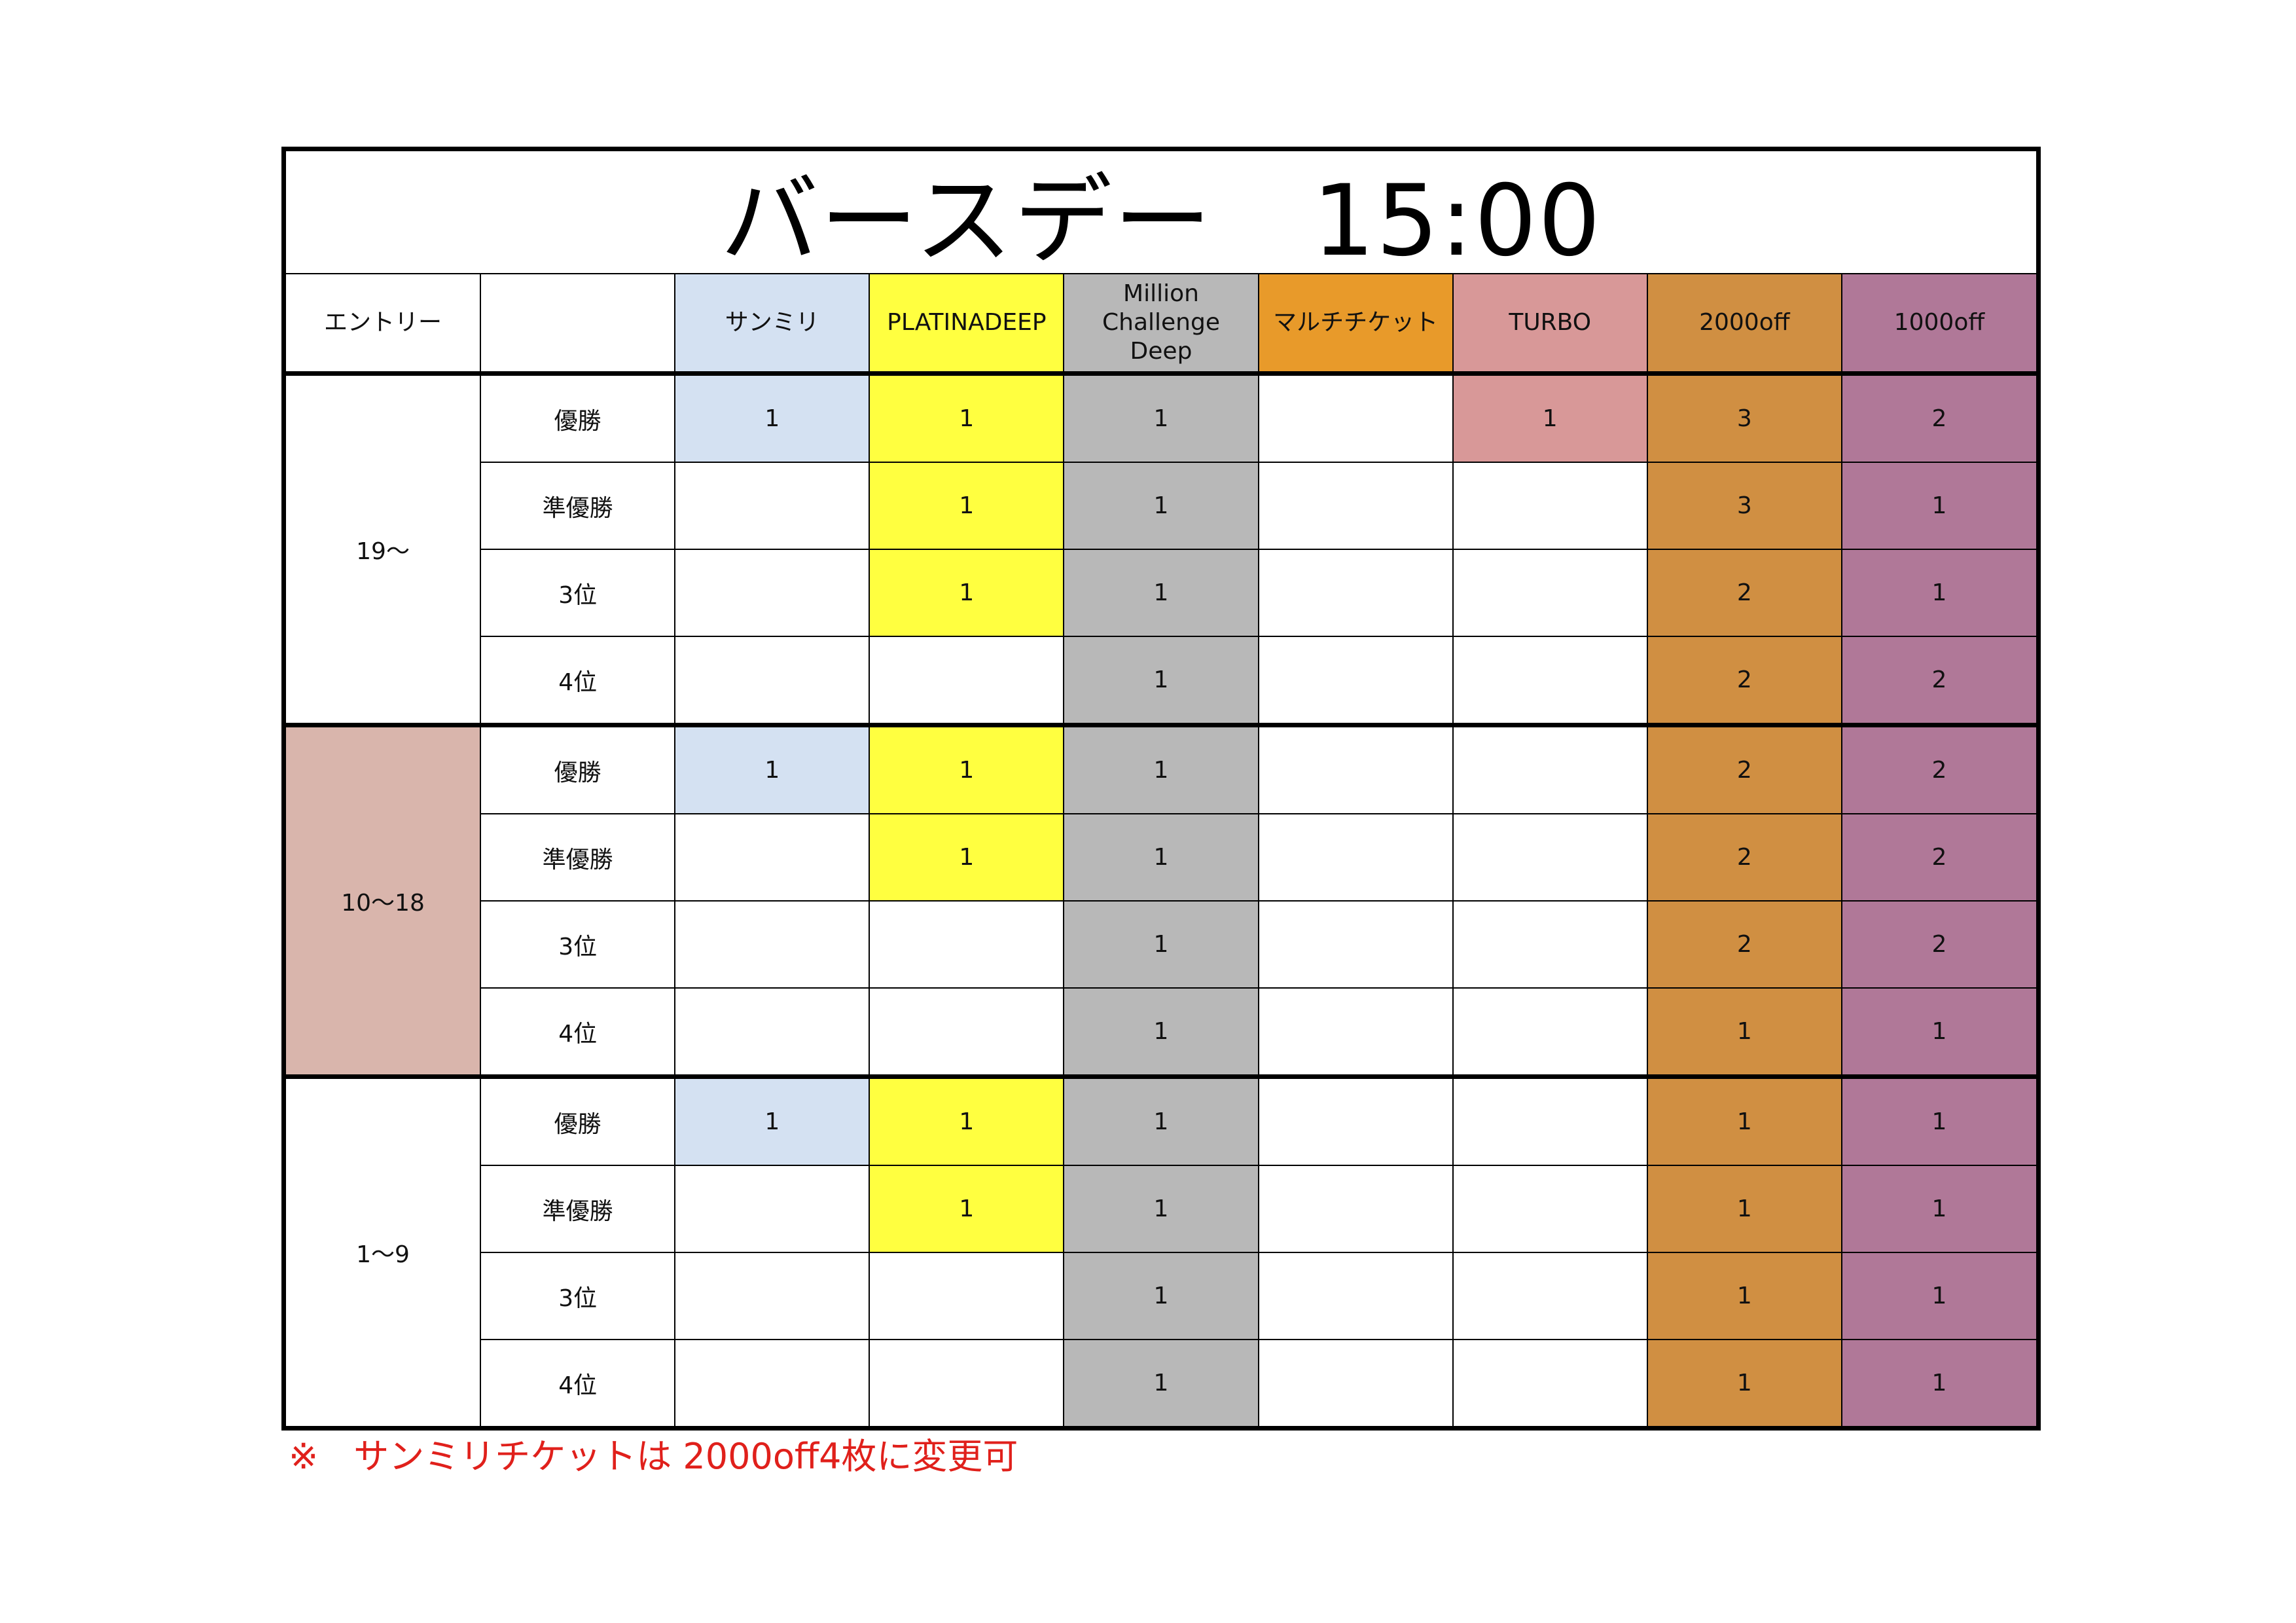  Describe the element at coordinates (578, 857) in the screenshot. I see `rank-cell: 準優勝` at that location.